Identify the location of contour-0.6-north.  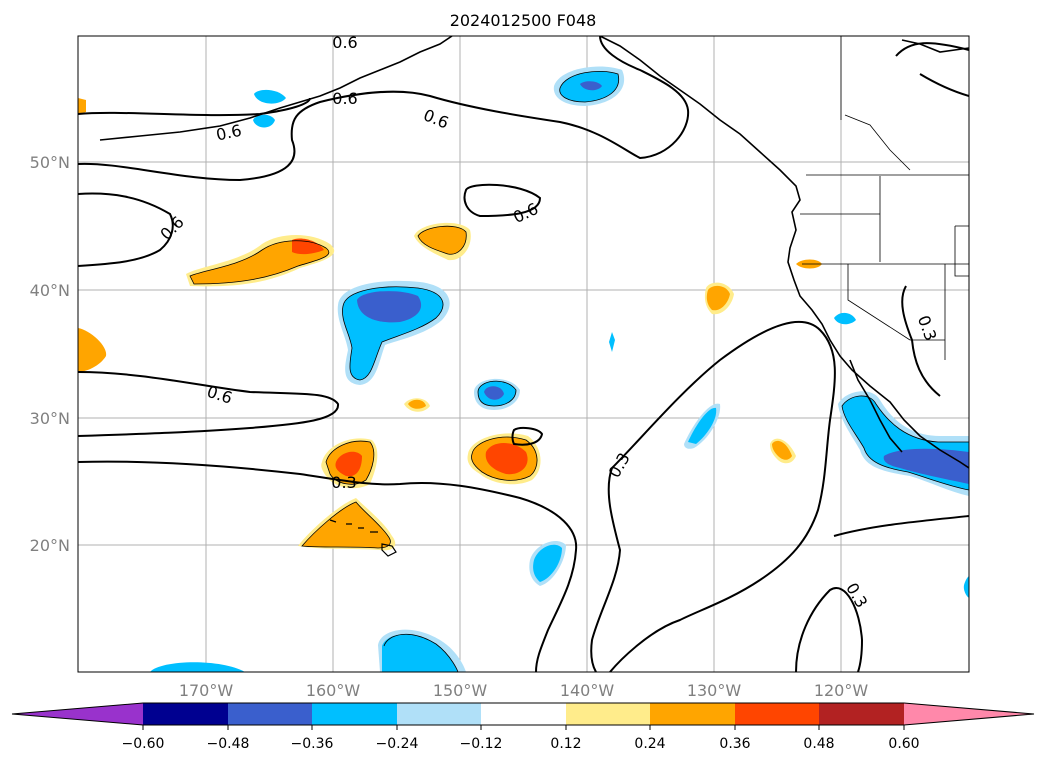
(384, 109).